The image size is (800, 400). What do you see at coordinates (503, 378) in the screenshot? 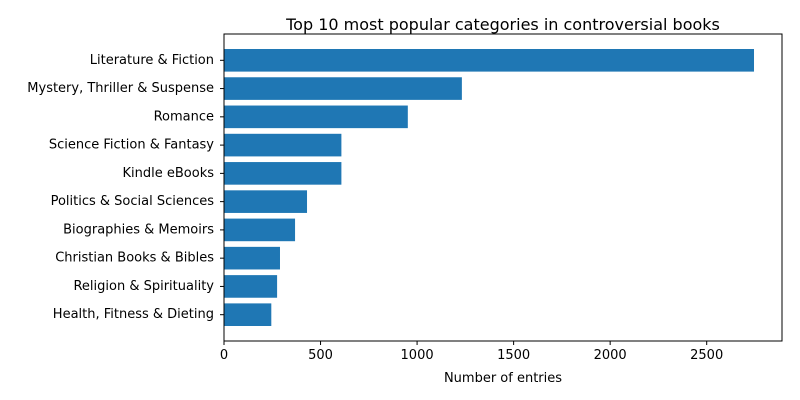
I see `x-axis-label: Number of entries` at bounding box center [503, 378].